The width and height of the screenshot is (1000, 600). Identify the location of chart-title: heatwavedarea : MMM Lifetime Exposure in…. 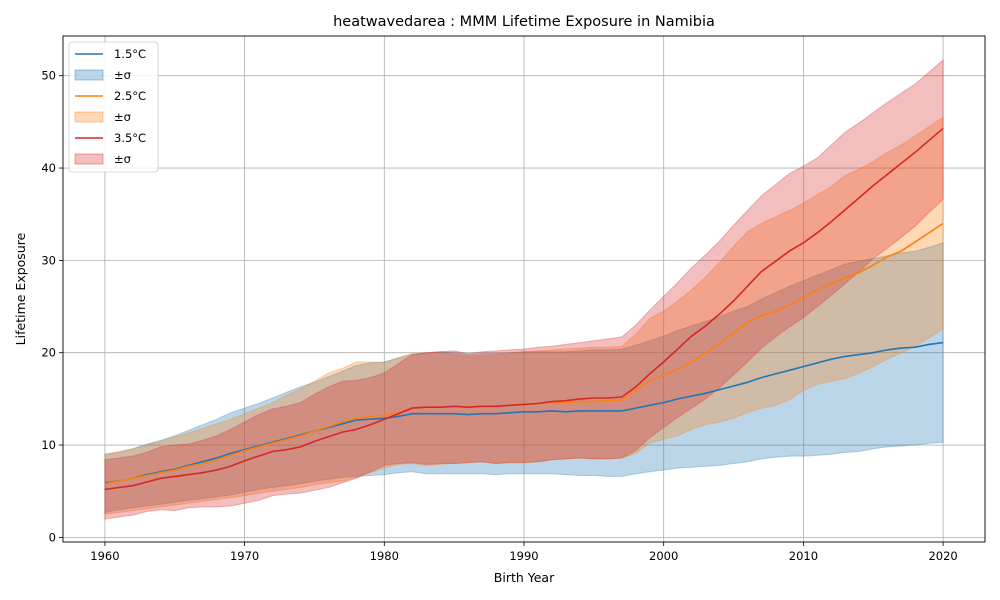
(524, 22).